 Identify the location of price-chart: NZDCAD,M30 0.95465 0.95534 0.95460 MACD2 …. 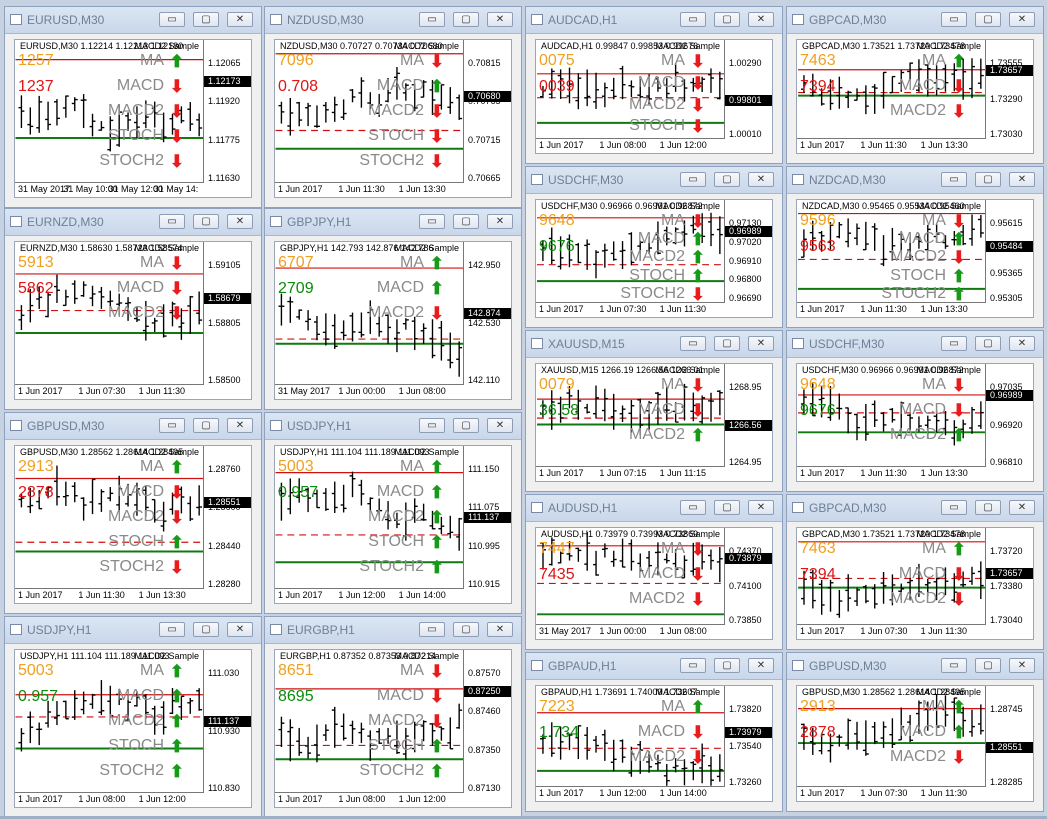
(915, 258).